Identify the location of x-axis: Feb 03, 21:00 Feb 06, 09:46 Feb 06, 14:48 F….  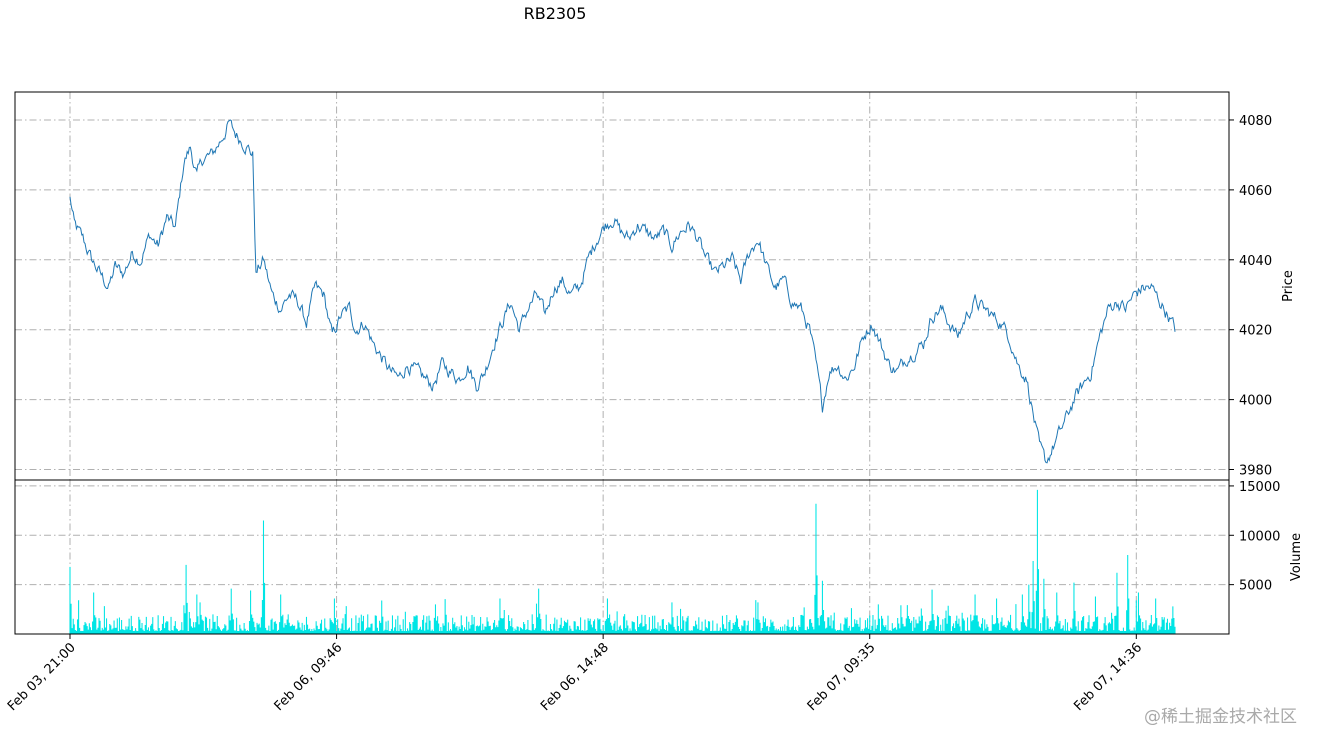
(575, 674).